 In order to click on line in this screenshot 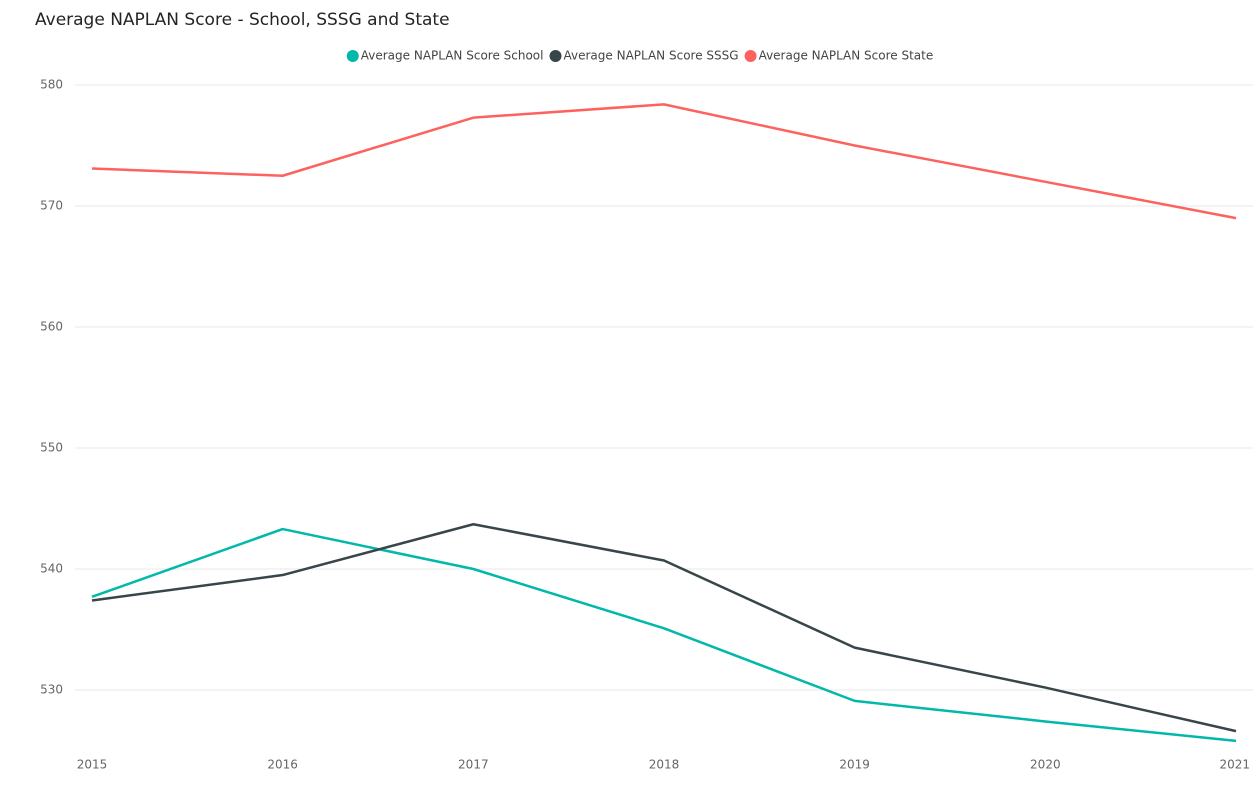, I will do `click(664, 161)`.